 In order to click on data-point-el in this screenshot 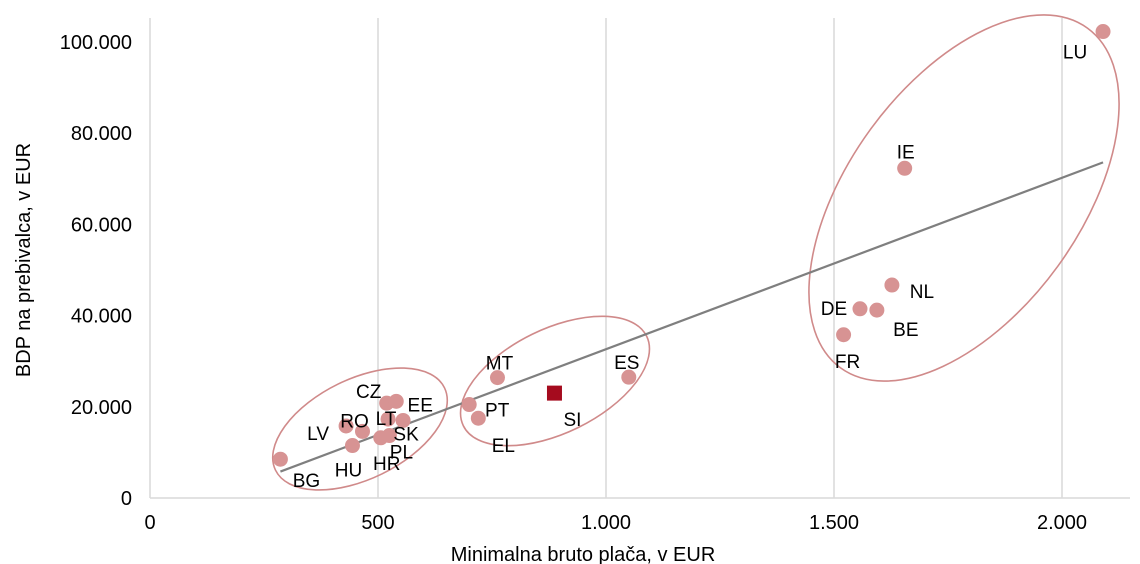, I will do `click(478, 418)`.